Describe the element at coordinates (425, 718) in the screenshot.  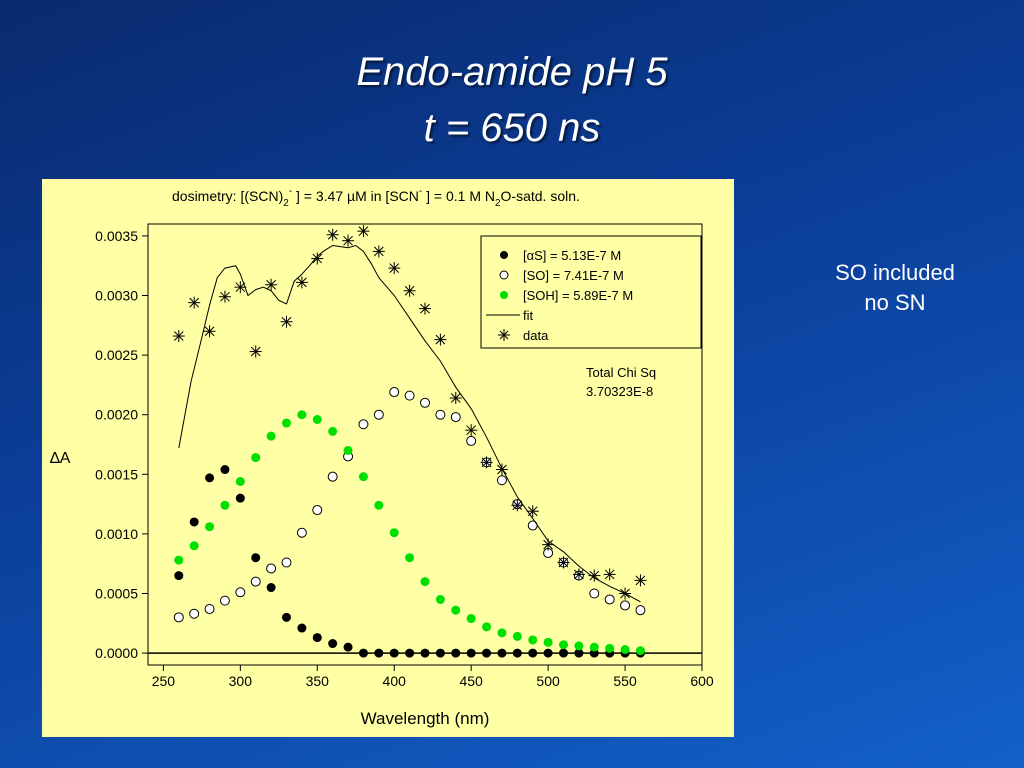
I see `x-axis-label: Wavelength (nm)` at that location.